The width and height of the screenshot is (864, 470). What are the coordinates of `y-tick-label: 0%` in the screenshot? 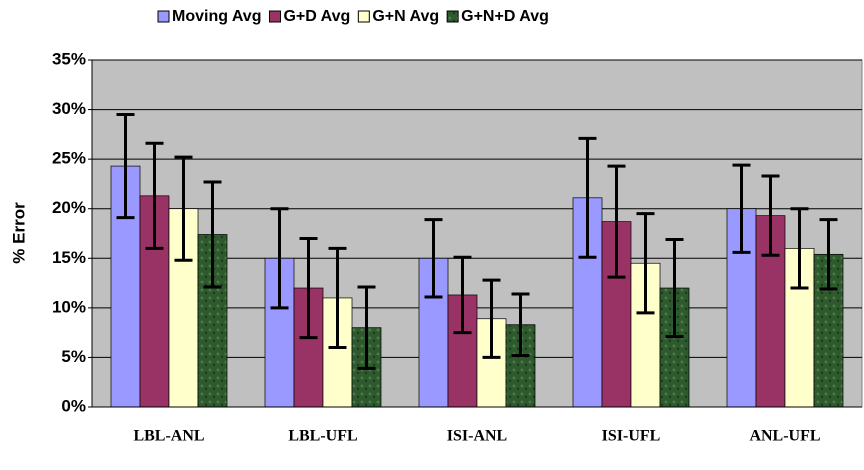 It's located at (73, 405).